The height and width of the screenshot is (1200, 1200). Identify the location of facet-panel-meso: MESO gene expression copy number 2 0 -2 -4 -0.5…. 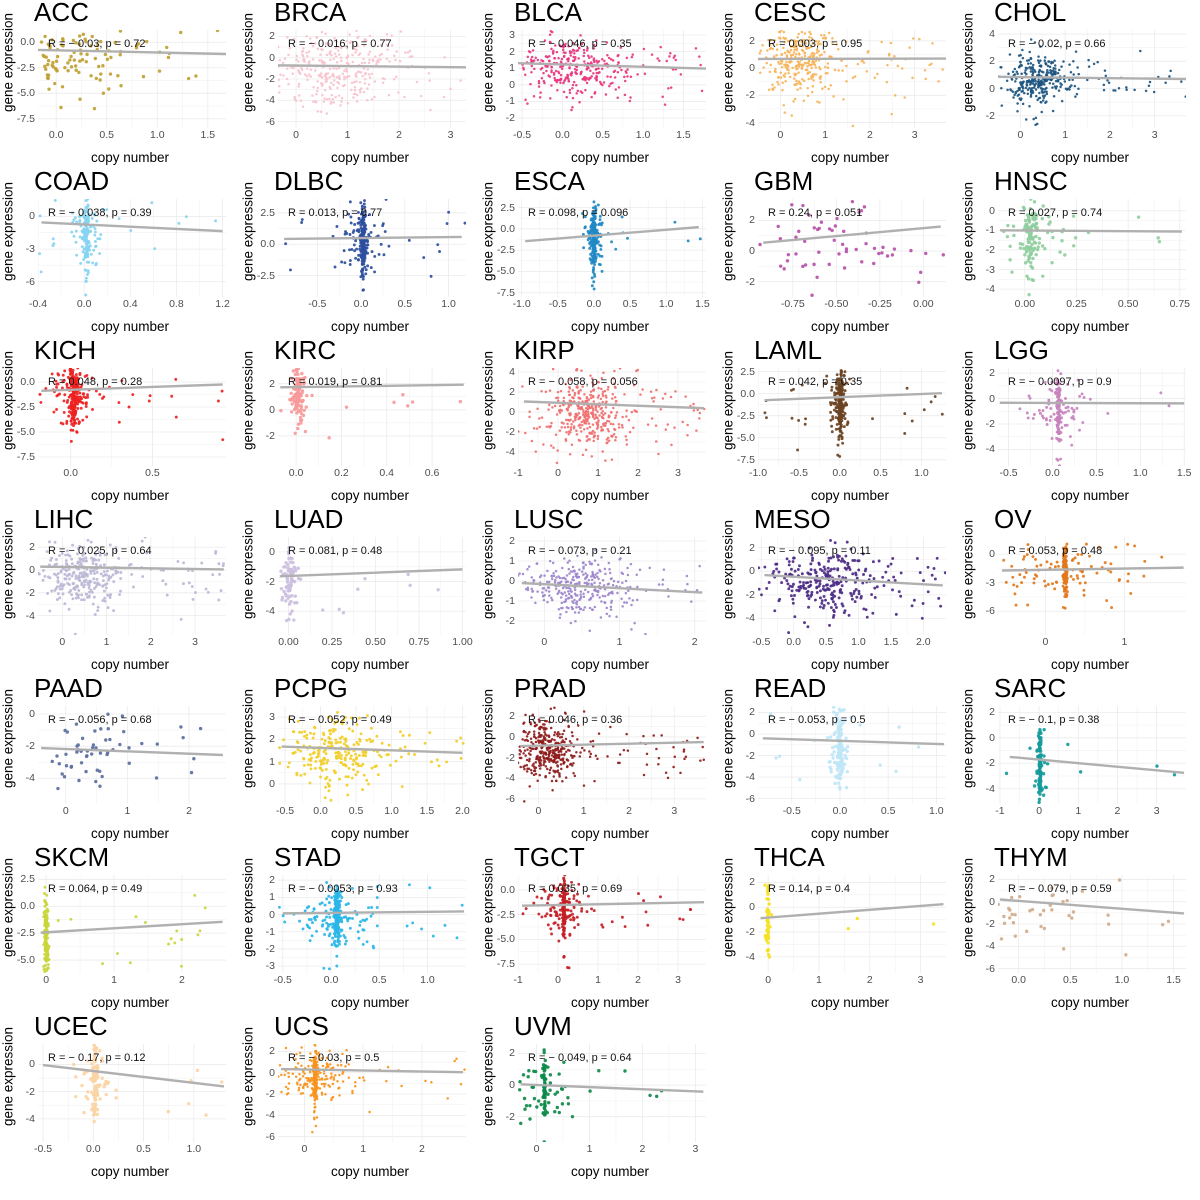
(840, 591).